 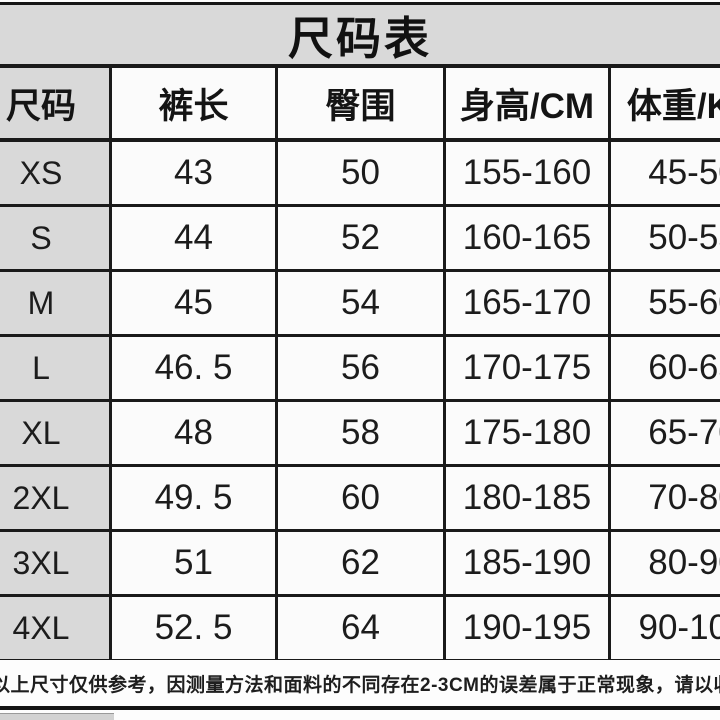 I want to click on weight-cell: 90-100, so click(x=664, y=628).